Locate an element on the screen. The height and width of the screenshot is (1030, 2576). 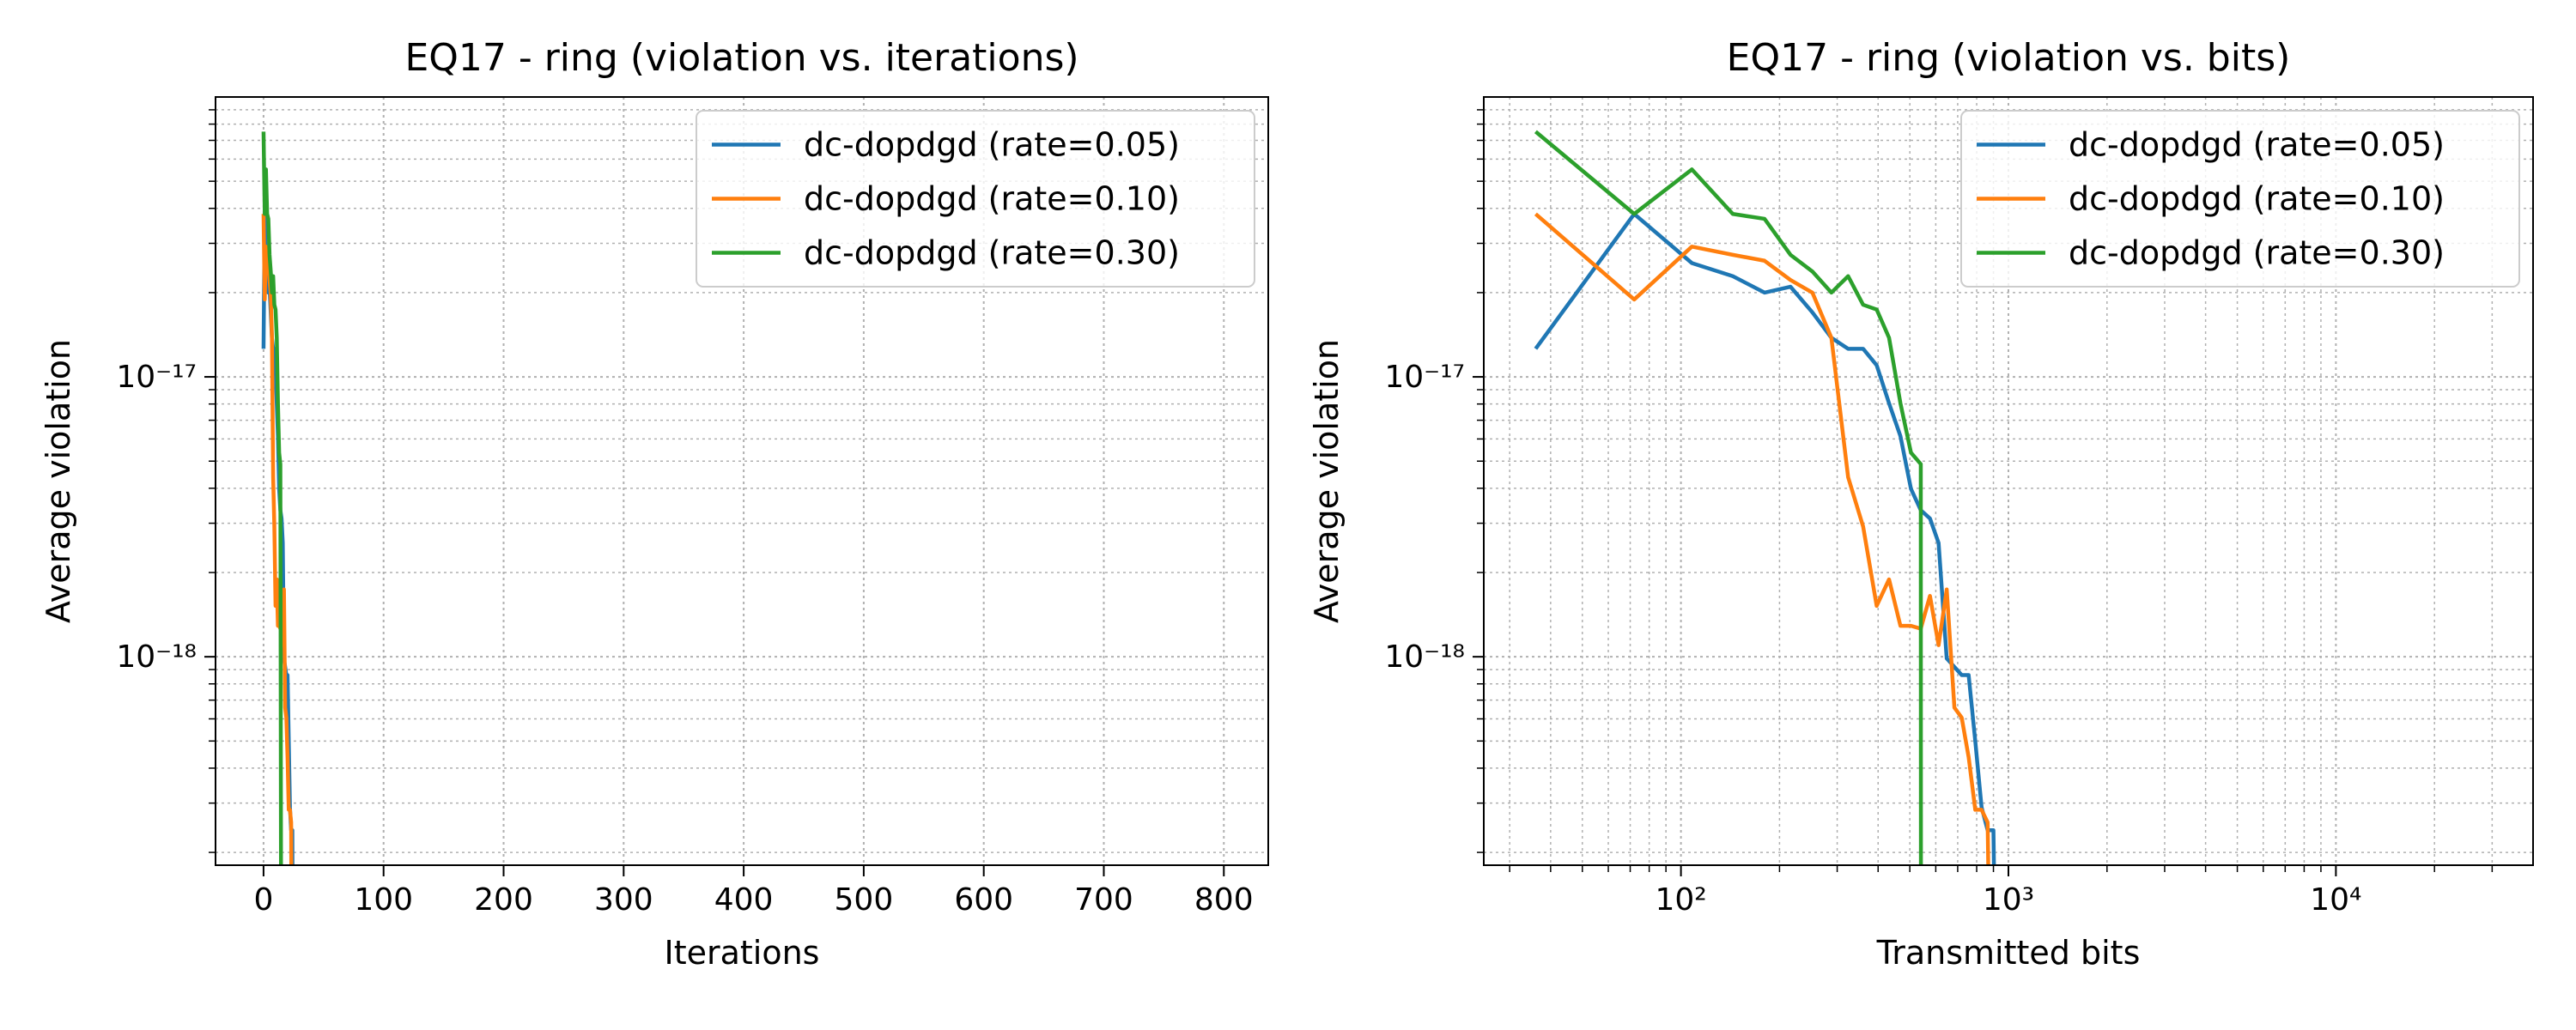
x-tick-label: 10⁴ is located at coordinates (2335, 900).